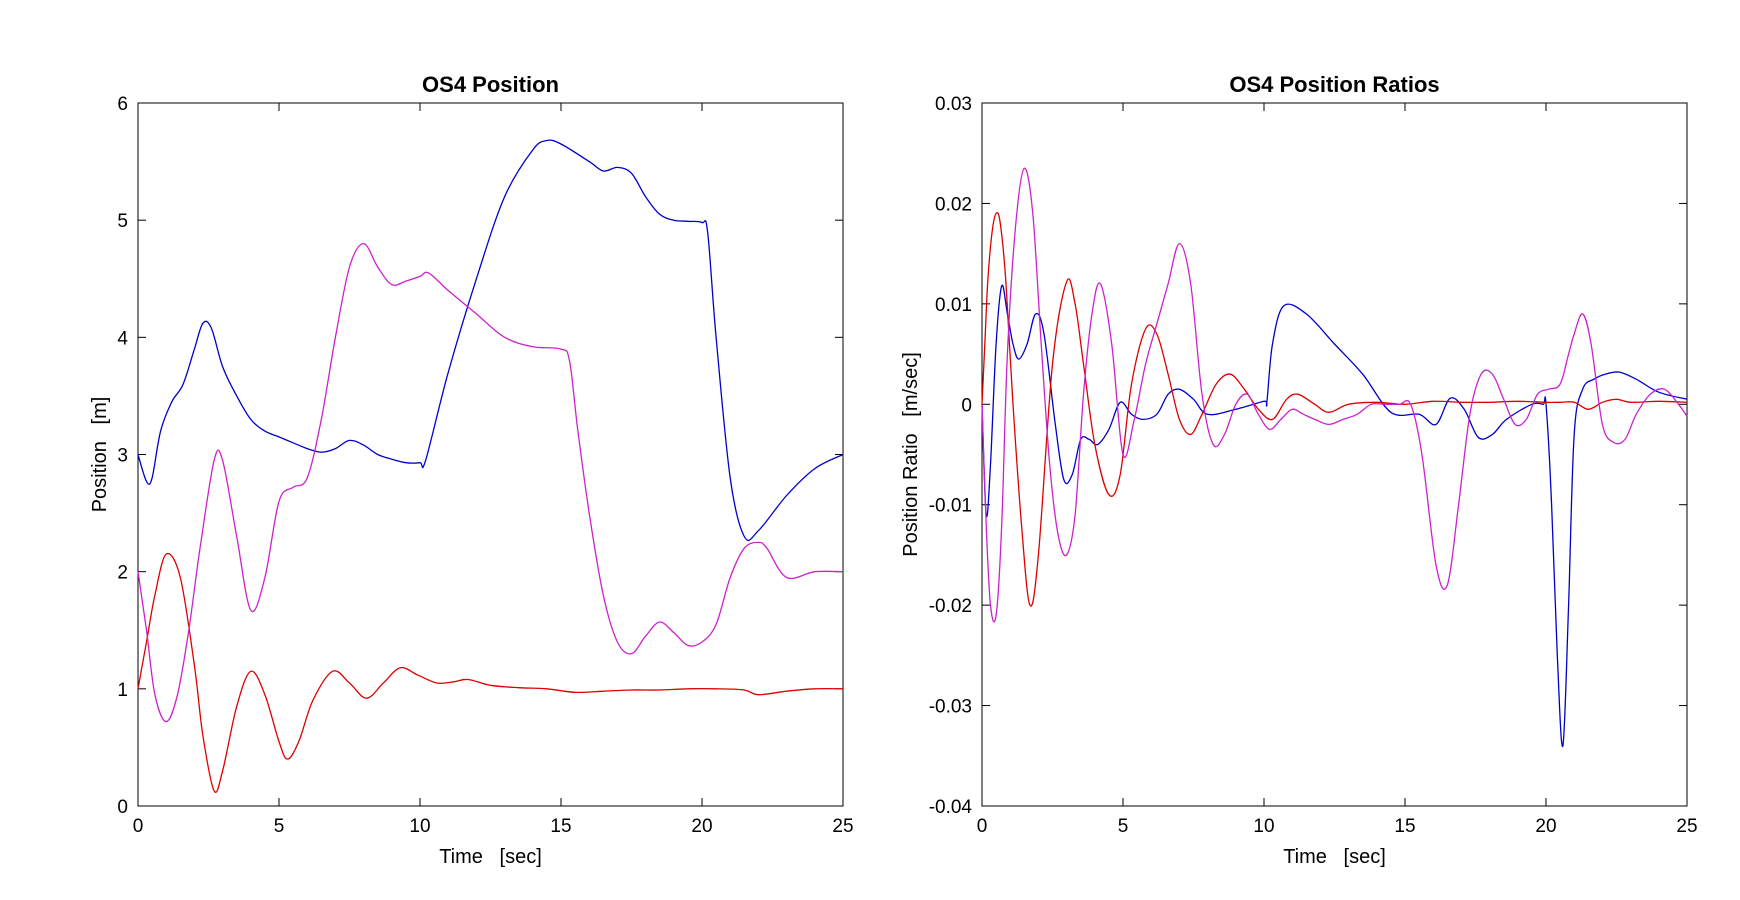 This screenshot has width=1740, height=900. What do you see at coordinates (950, 506) in the screenshot?
I see `position-ratios-y-tick-label: -0.01` at bounding box center [950, 506].